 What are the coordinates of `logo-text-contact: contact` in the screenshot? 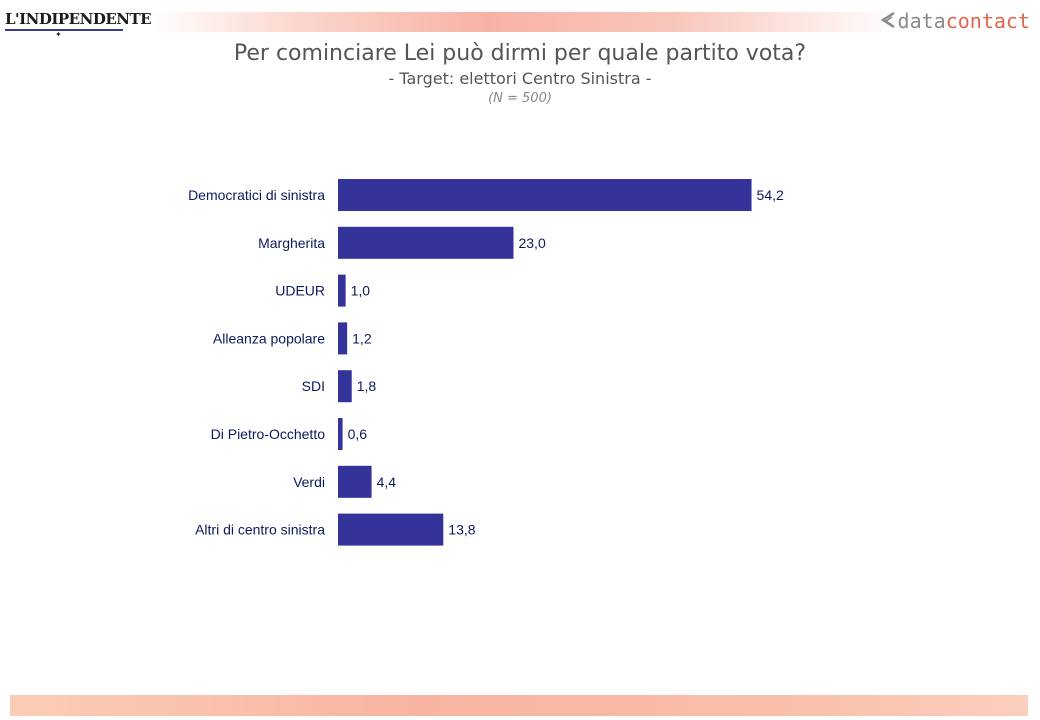 It's located at (987, 21).